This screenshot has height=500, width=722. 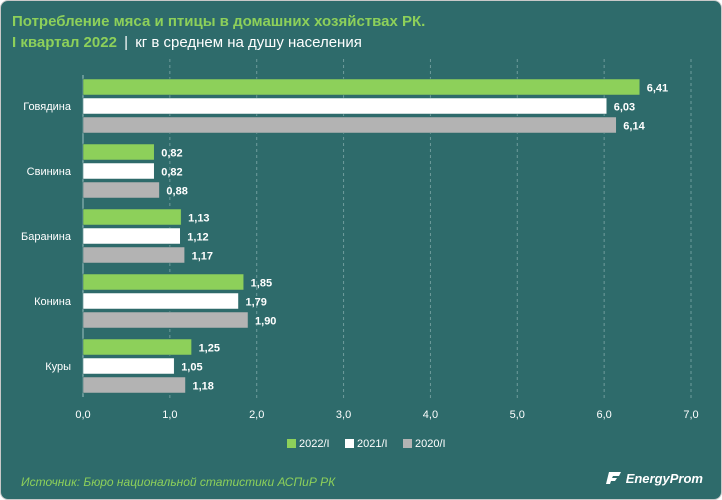 I want to click on data-label: 1,90, so click(x=265, y=322).